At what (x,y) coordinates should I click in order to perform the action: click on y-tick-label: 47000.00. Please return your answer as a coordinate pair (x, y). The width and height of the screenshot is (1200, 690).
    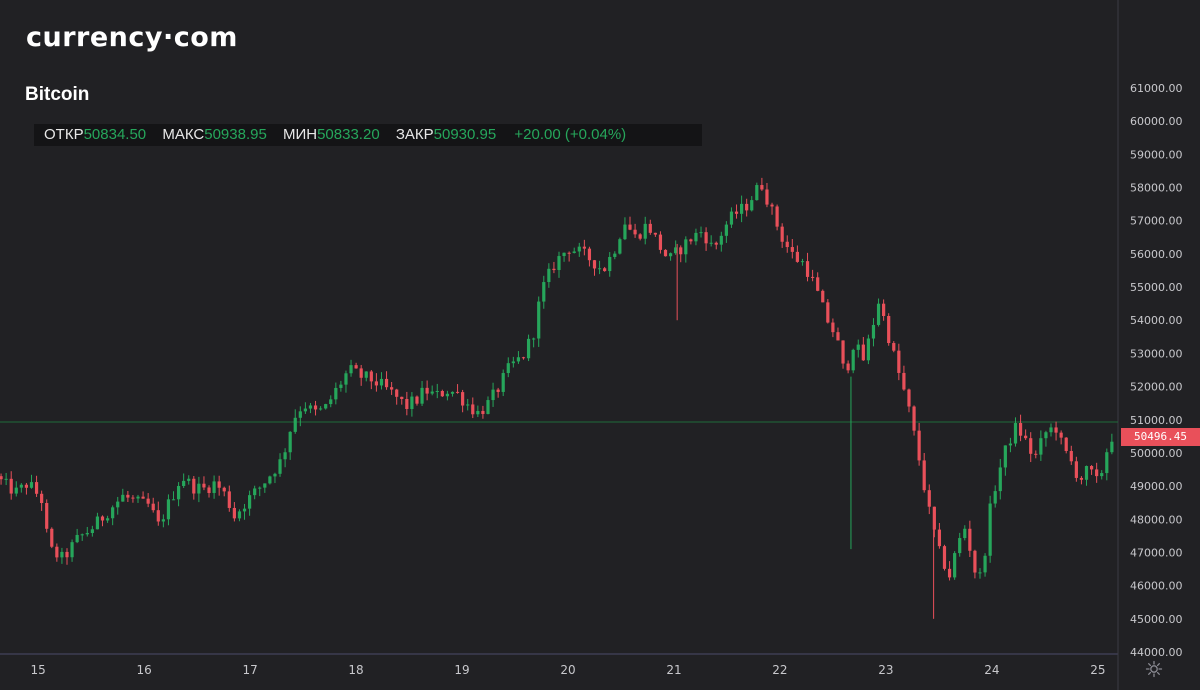
    Looking at the image, I should click on (1156, 552).